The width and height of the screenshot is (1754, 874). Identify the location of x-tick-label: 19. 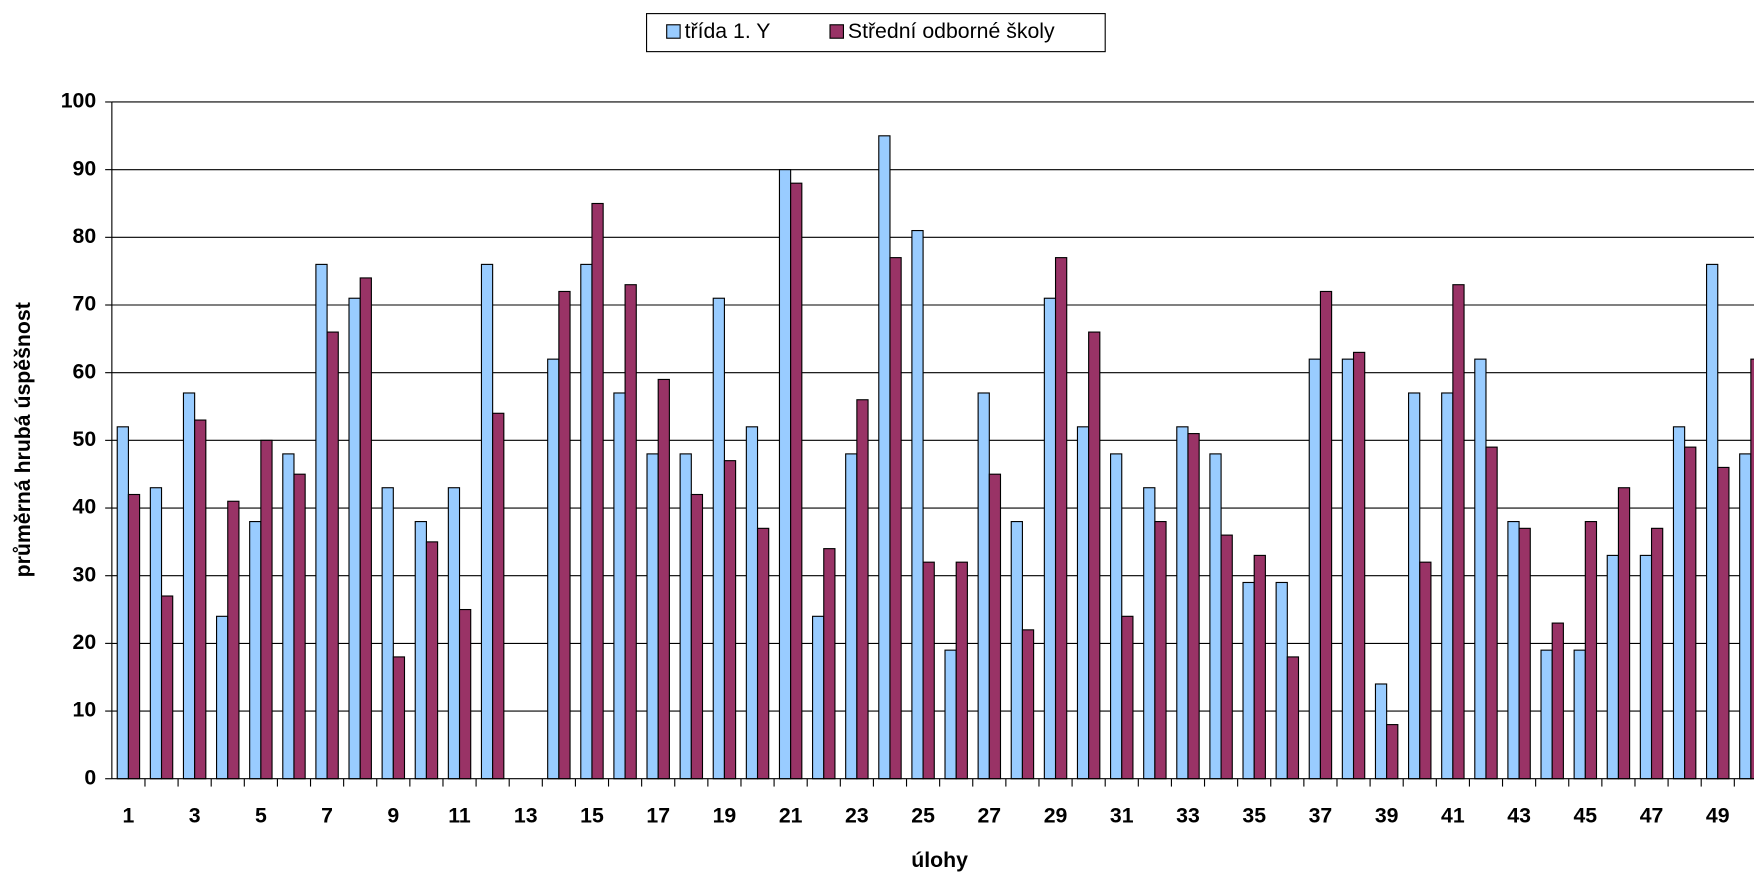
(725, 815).